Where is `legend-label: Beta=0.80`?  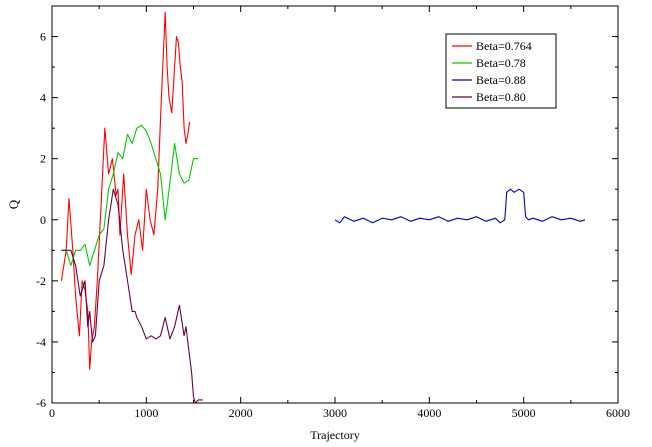
legend-label: Beta=0.80 is located at coordinates (501, 97).